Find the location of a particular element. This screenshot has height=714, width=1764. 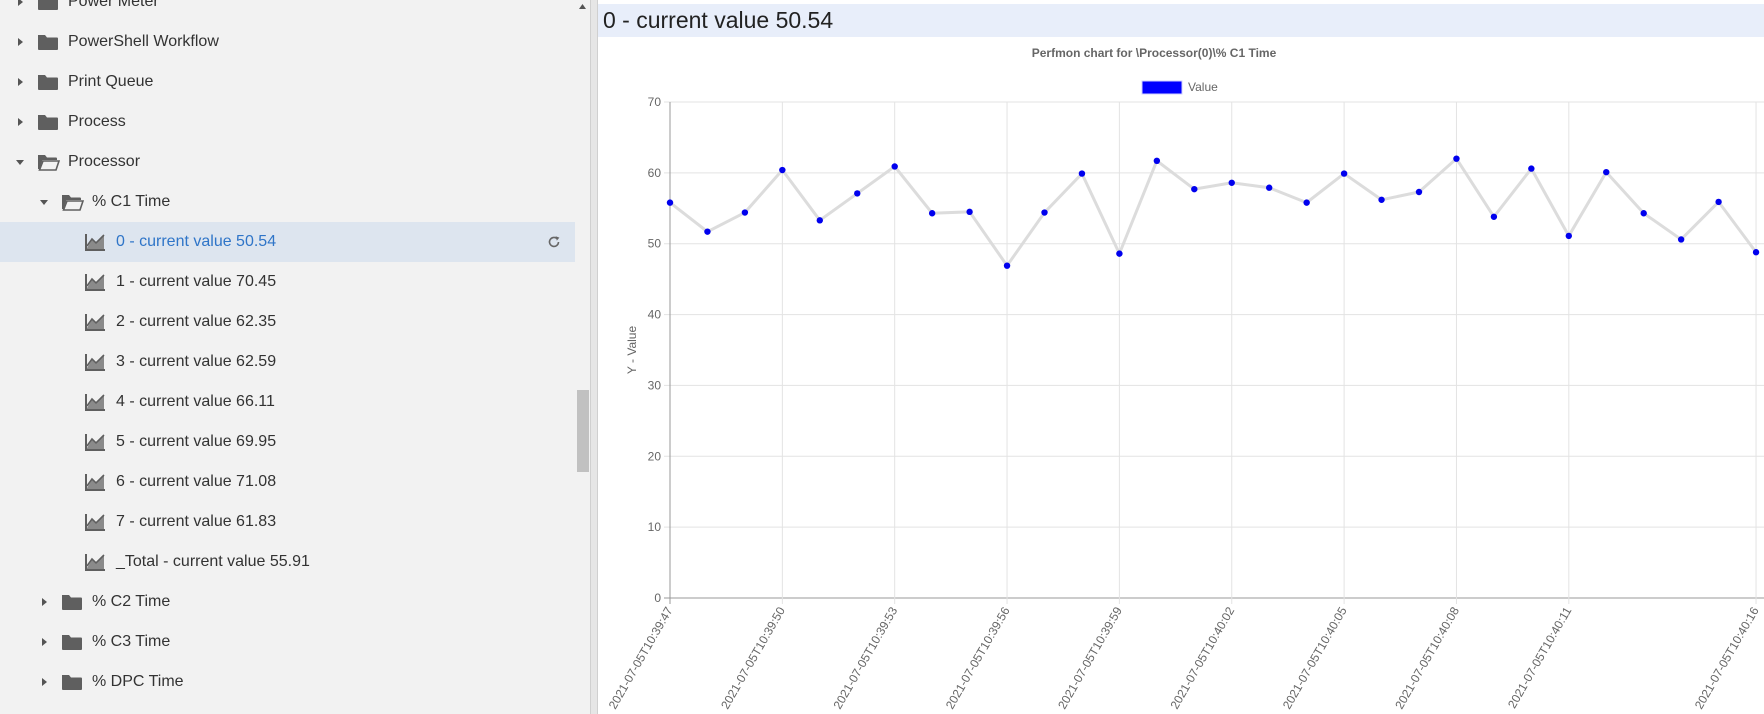

tree-item-label: Power Meter is located at coordinates (113, 5).